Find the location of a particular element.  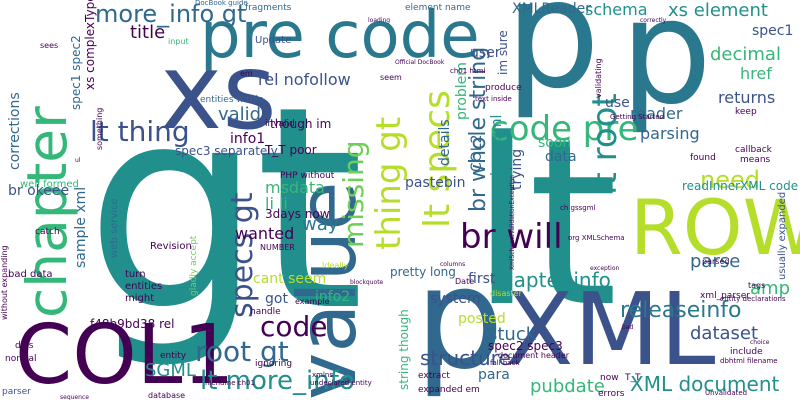

word-usually-expanded: usually expanded is located at coordinates (782, 235).